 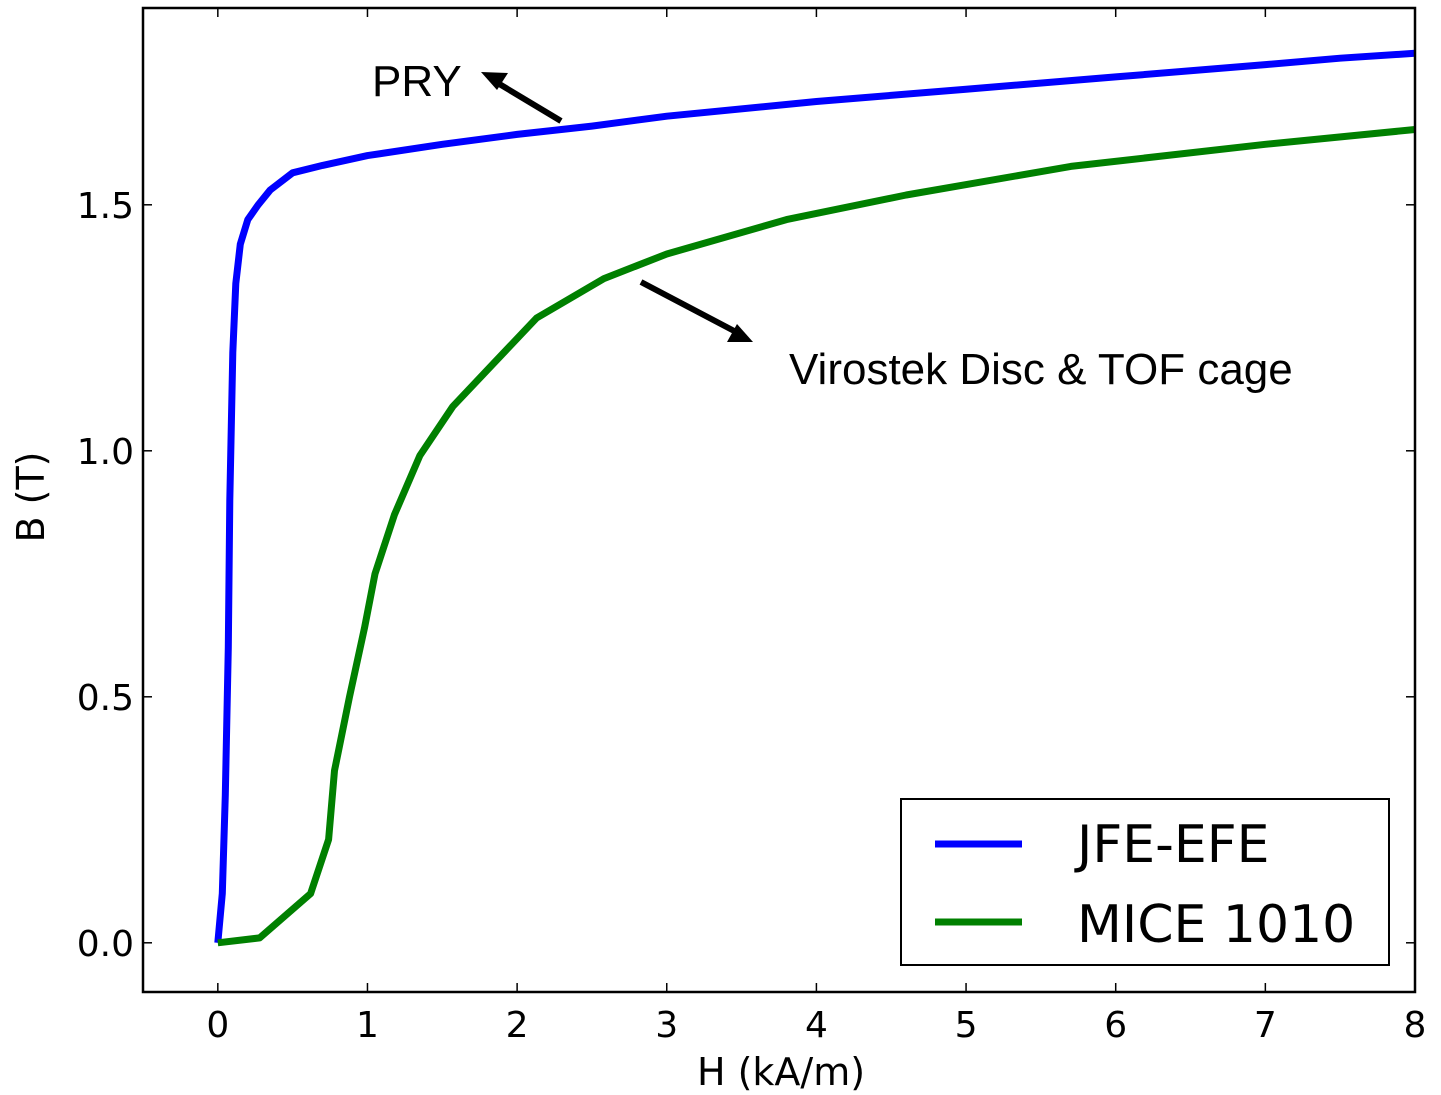 I want to click on x-tick-label-5: 5, so click(x=966, y=1025).